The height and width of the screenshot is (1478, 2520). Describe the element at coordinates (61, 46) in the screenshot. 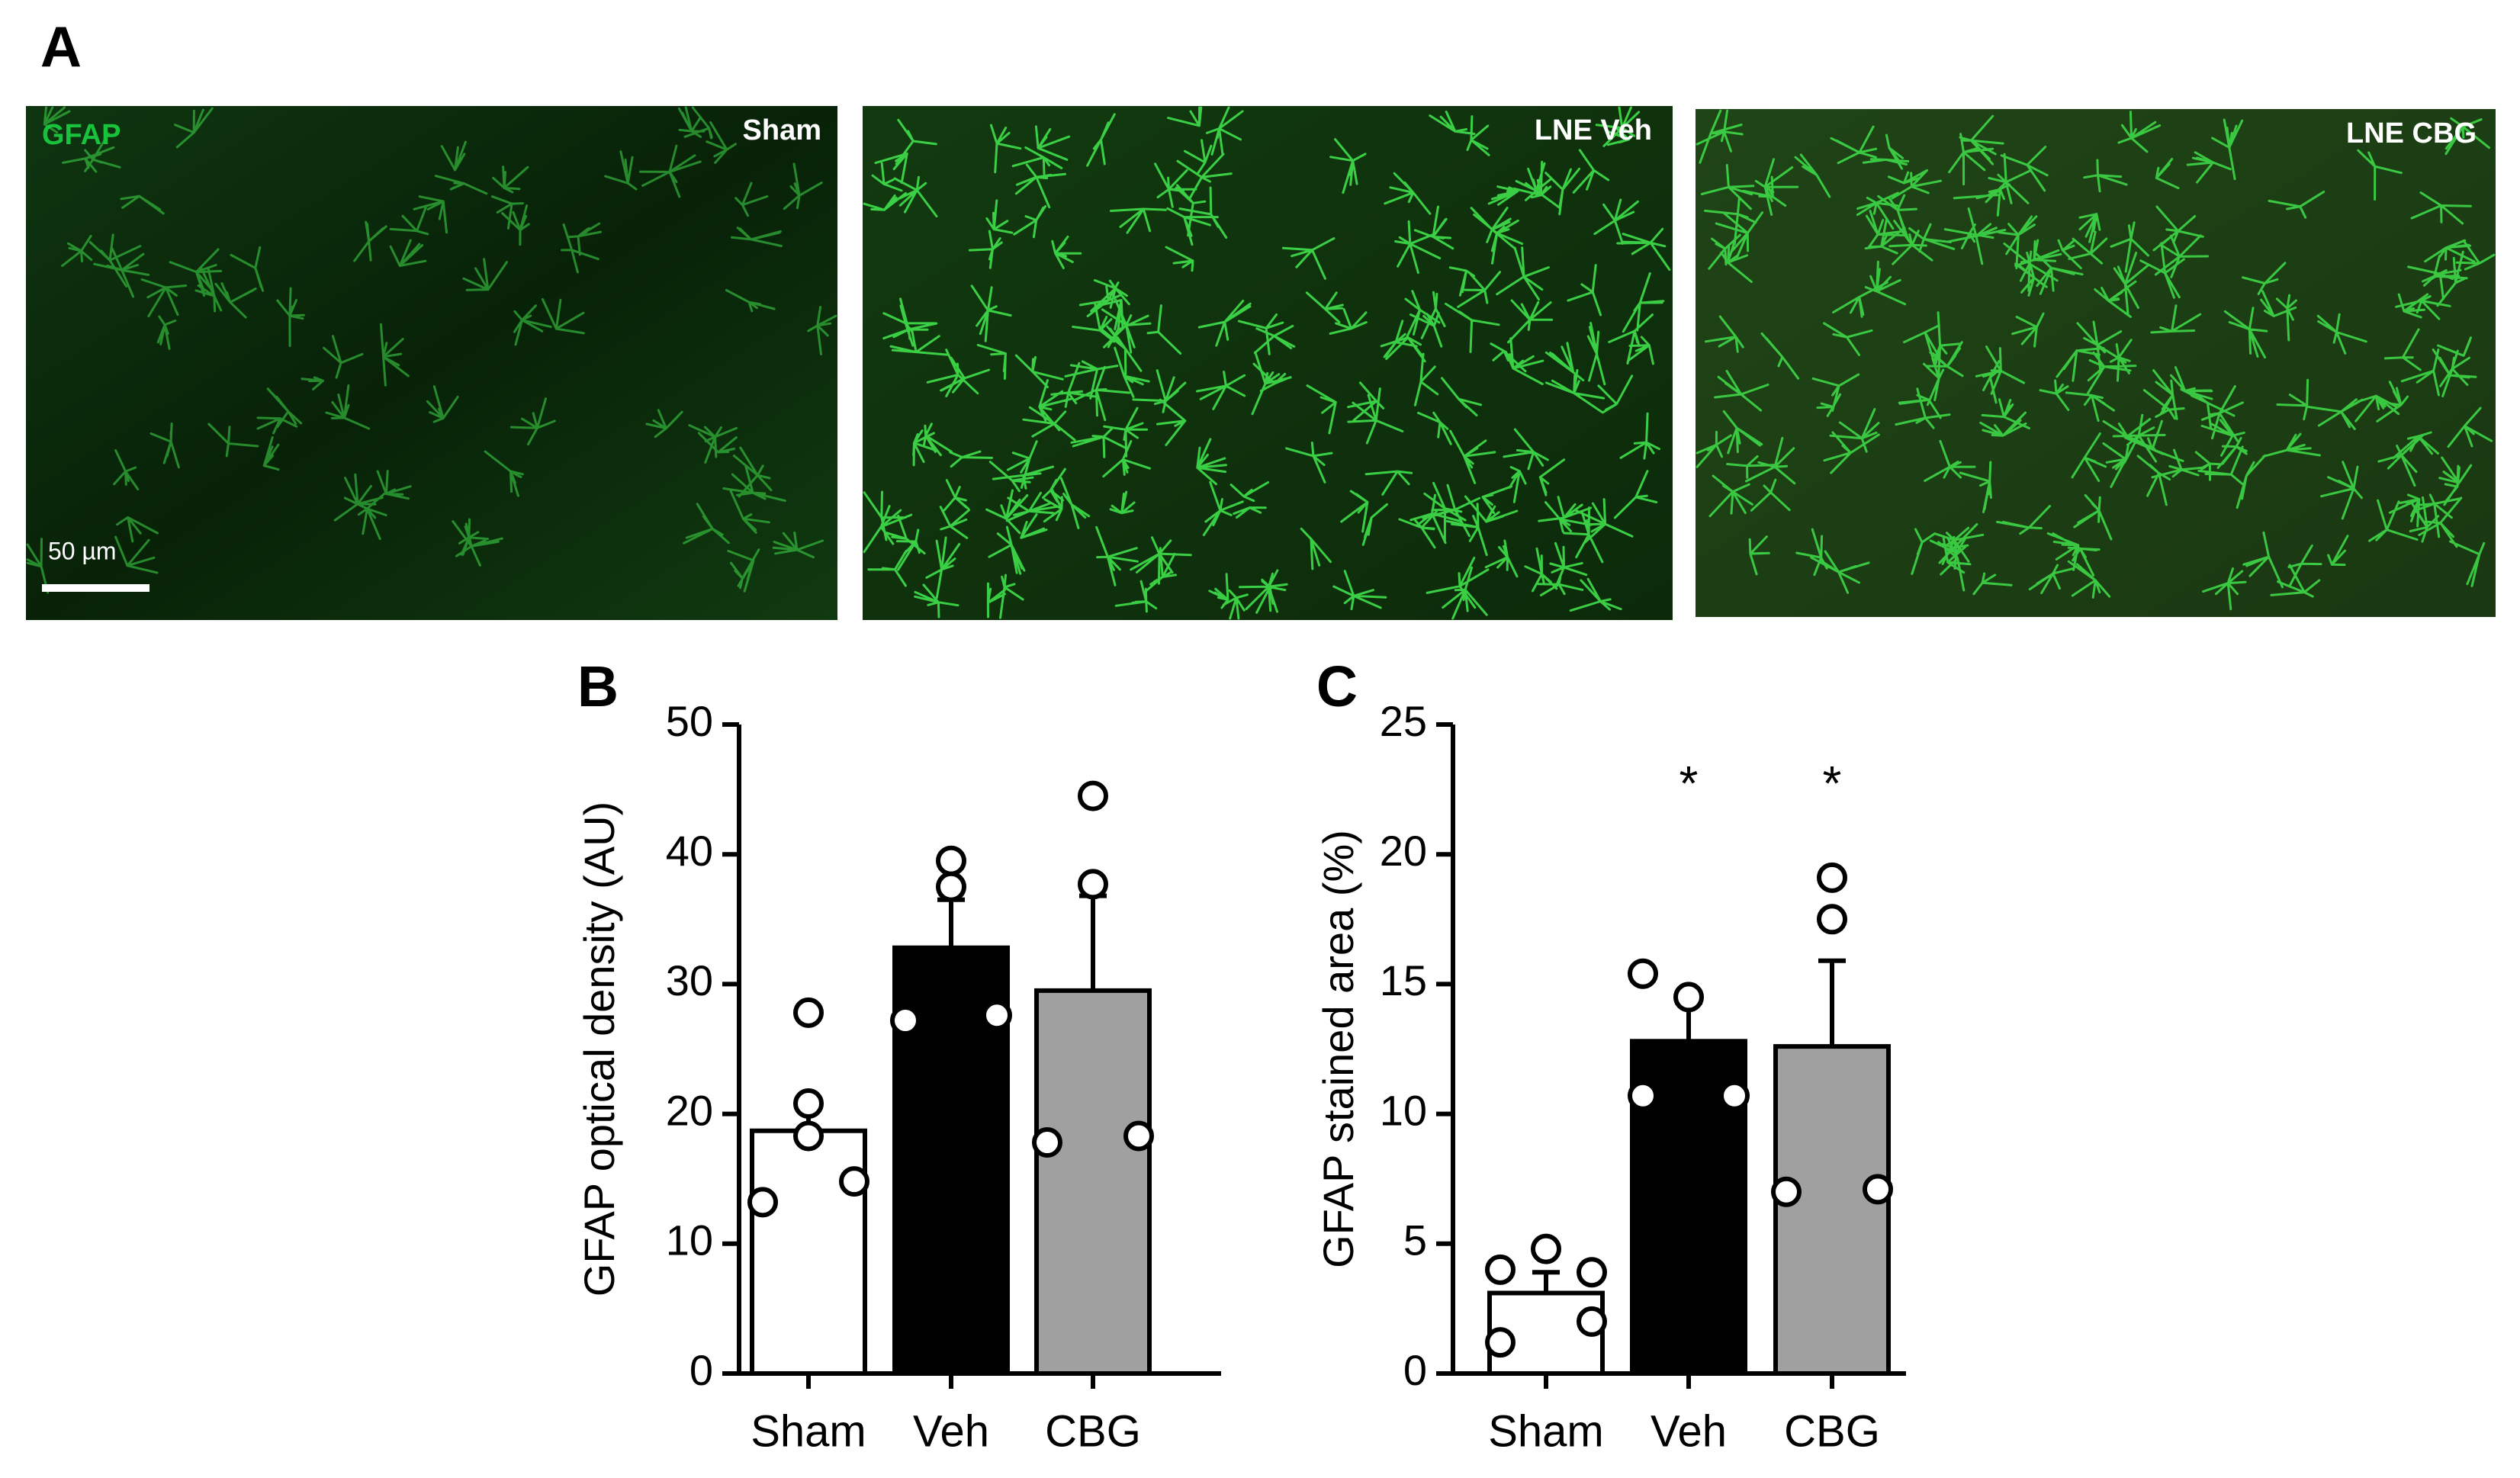

I see `panel-label: A` at that location.